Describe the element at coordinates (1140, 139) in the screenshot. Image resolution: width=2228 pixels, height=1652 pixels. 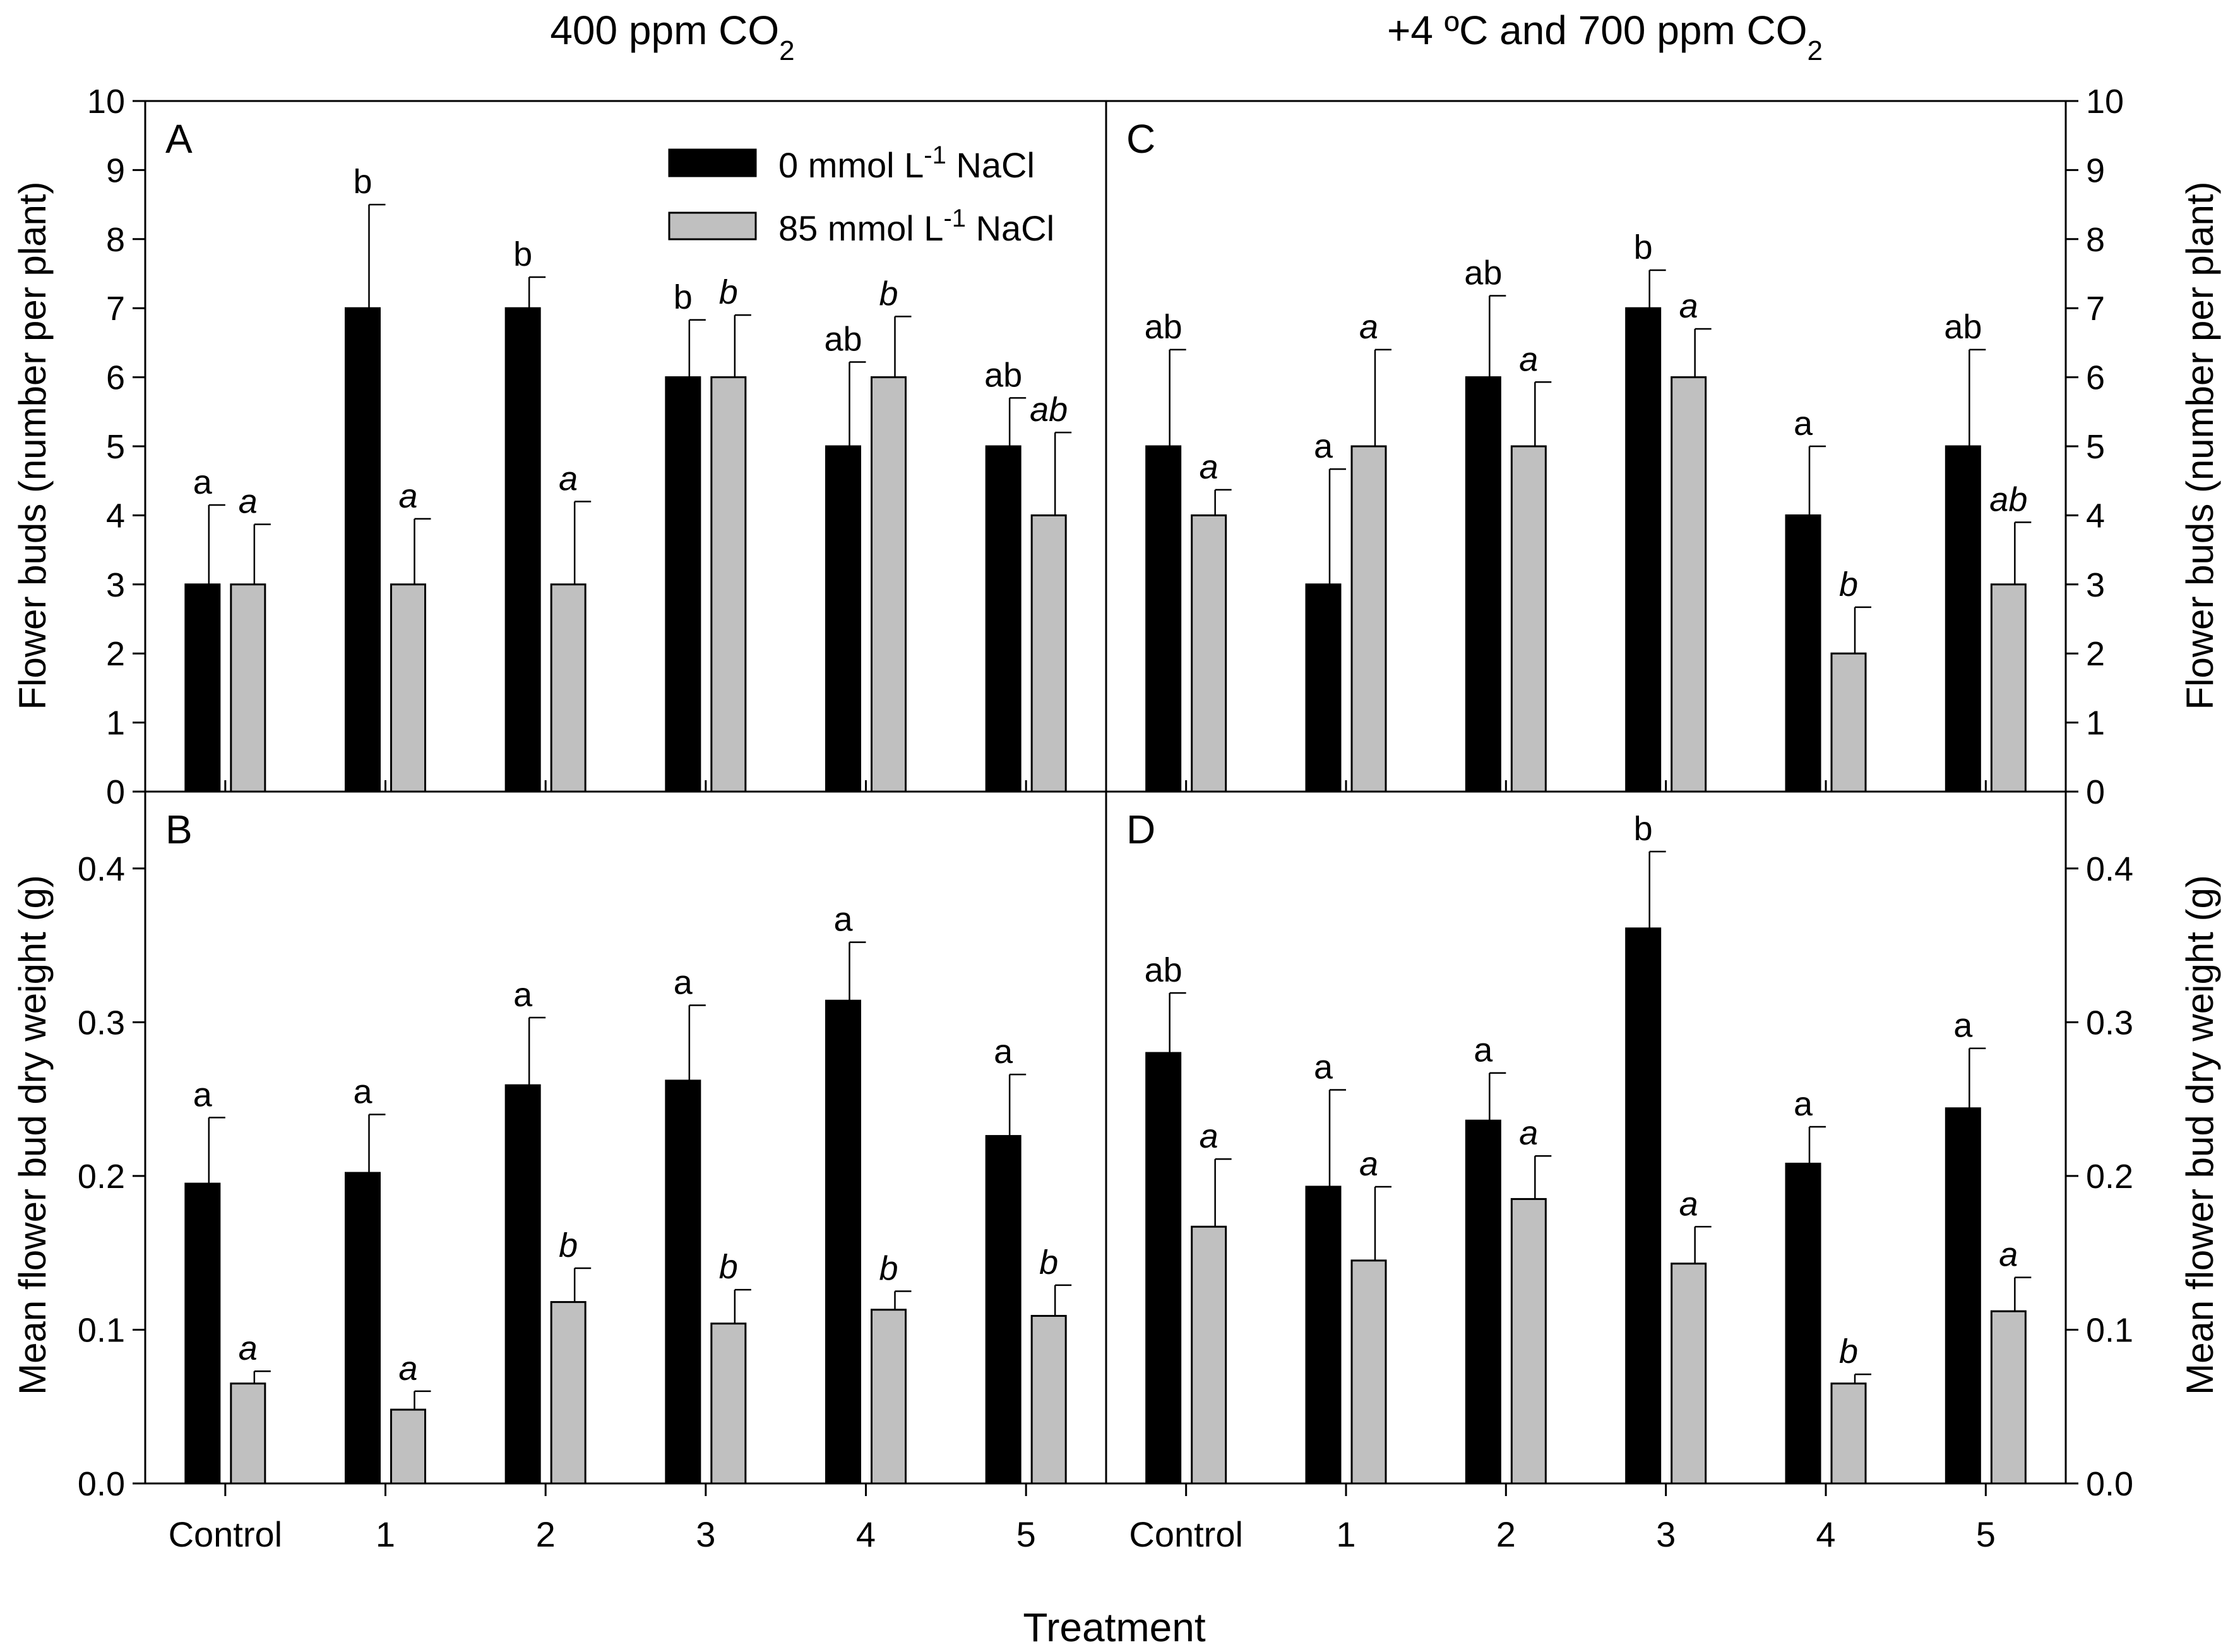
I see `panel-label: C` at that location.